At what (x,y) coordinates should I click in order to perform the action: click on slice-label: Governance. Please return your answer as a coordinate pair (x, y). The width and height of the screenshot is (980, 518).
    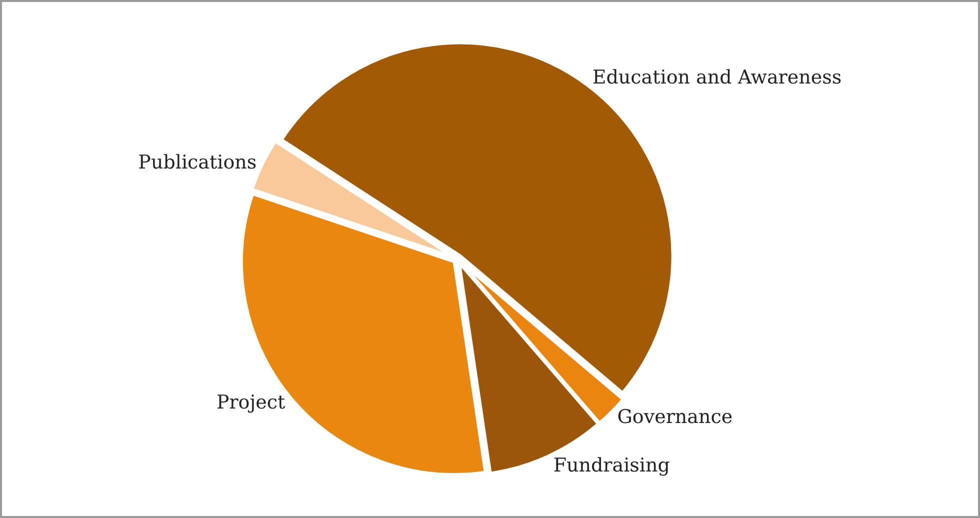
    Looking at the image, I should click on (675, 417).